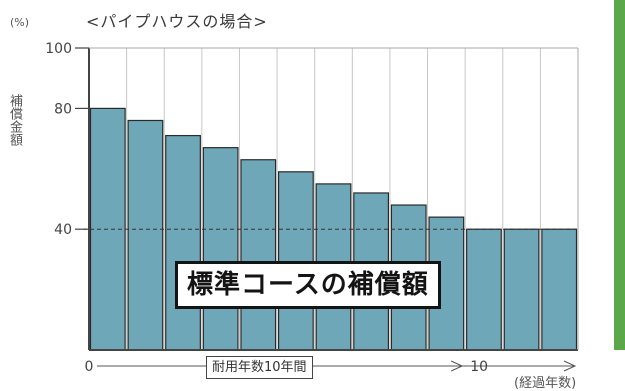 This screenshot has width=625, height=391. I want to click on service-life-label: 耐用年数10年間, so click(259, 367).